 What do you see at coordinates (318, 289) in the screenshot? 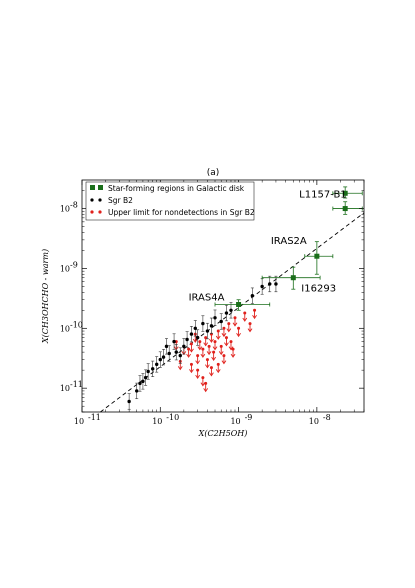
I see `source-label: I16293` at bounding box center [318, 289].